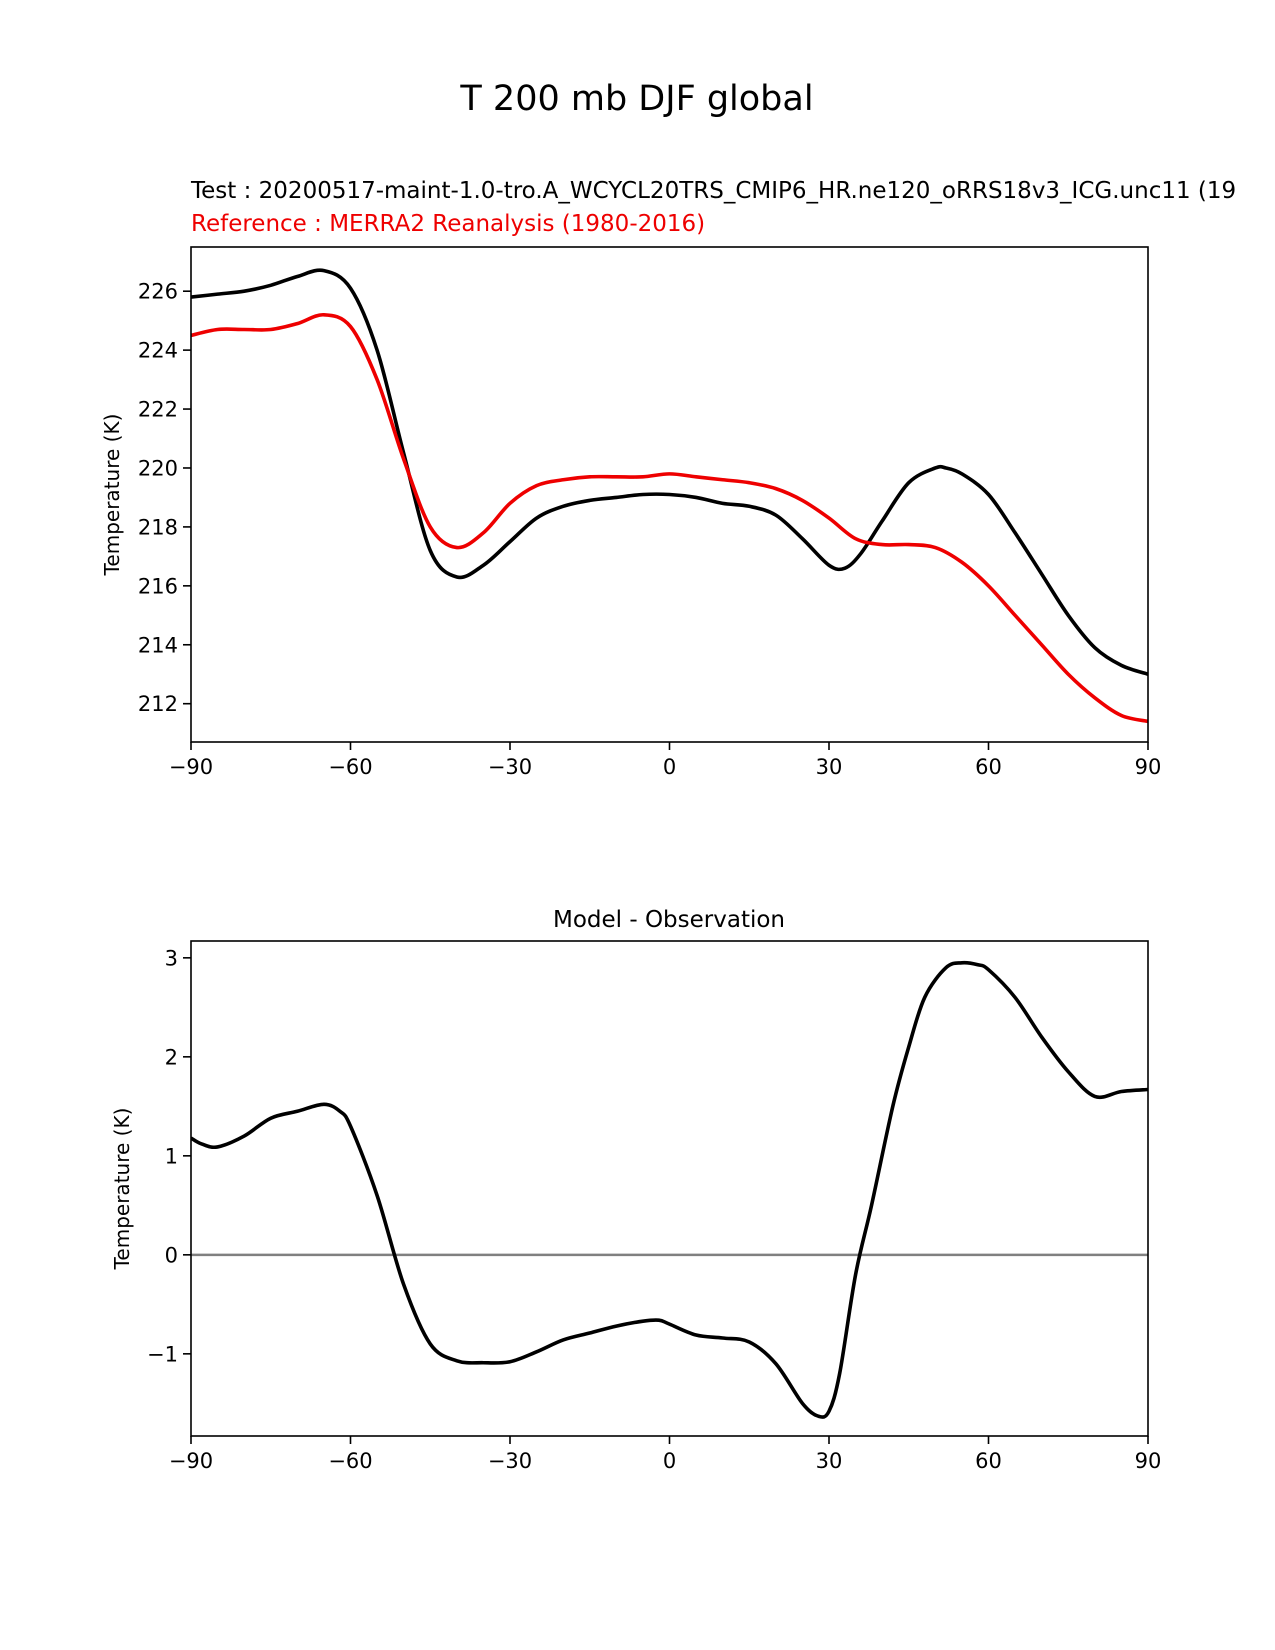 The height and width of the screenshot is (1650, 1275). I want to click on panel1-y-axis-label: Temperature (K), so click(112, 495).